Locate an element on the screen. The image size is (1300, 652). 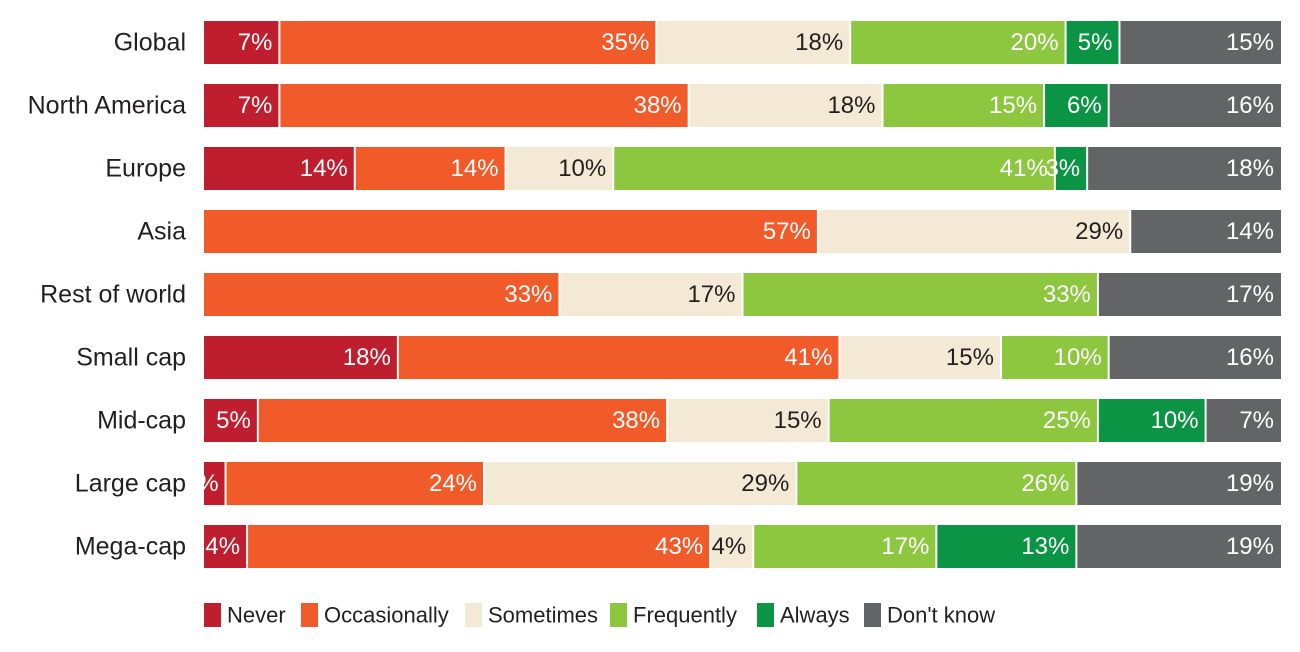
data-label: 25% is located at coordinates (1067, 420).